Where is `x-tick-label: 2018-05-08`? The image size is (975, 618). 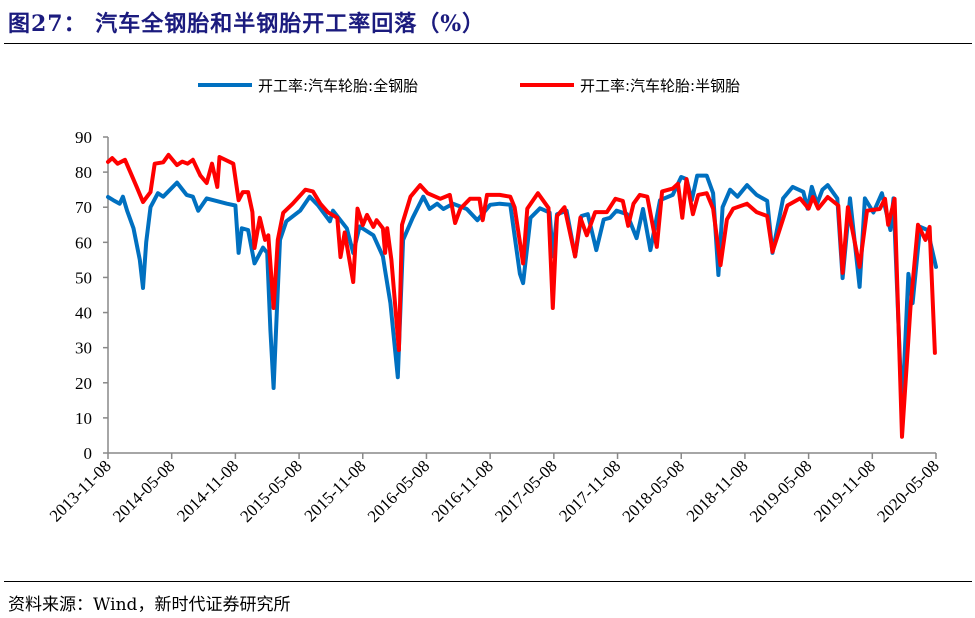 x-tick-label: 2018-05-08 is located at coordinates (654, 491).